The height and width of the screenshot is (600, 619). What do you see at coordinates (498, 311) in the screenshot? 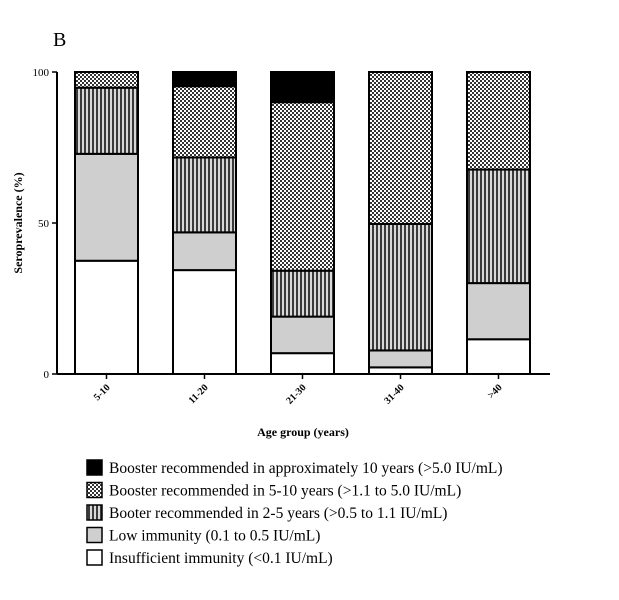
I see `bar-segment->40-1` at bounding box center [498, 311].